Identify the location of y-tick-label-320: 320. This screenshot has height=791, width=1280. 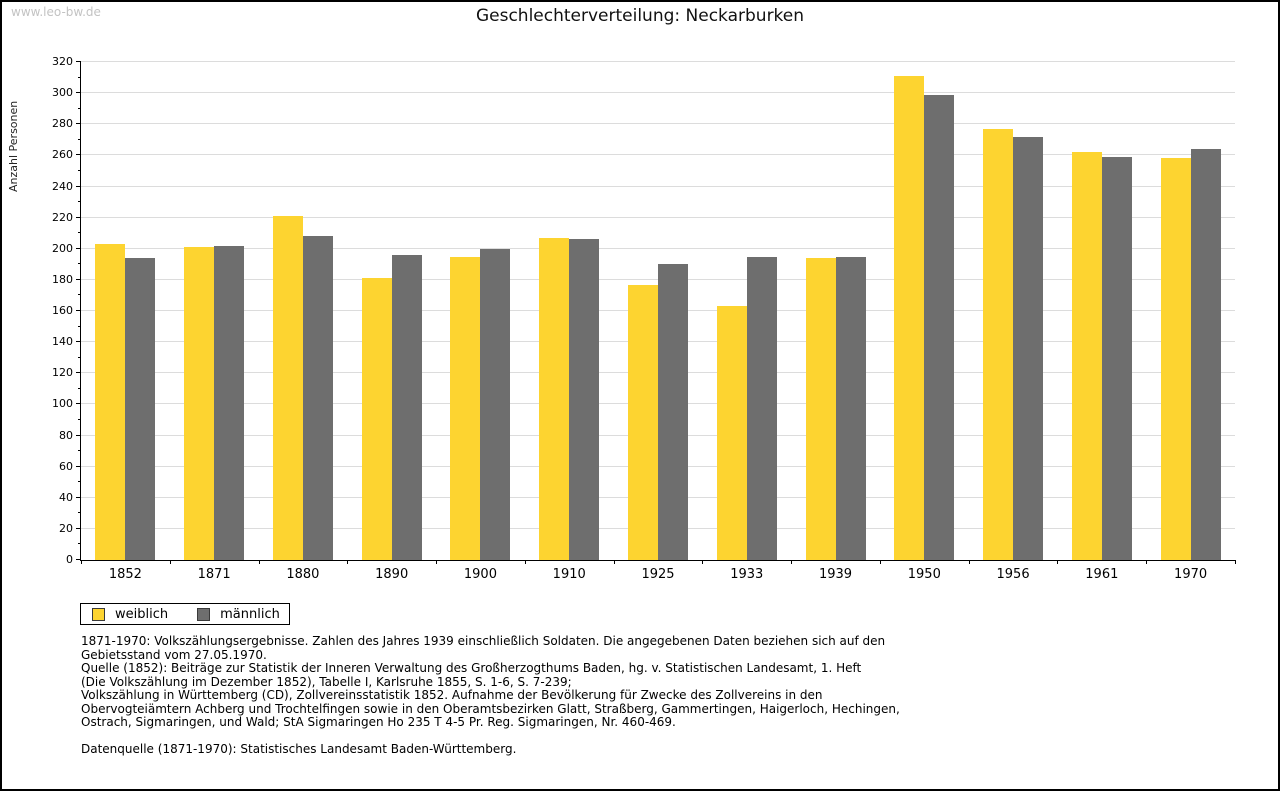
(62, 61).